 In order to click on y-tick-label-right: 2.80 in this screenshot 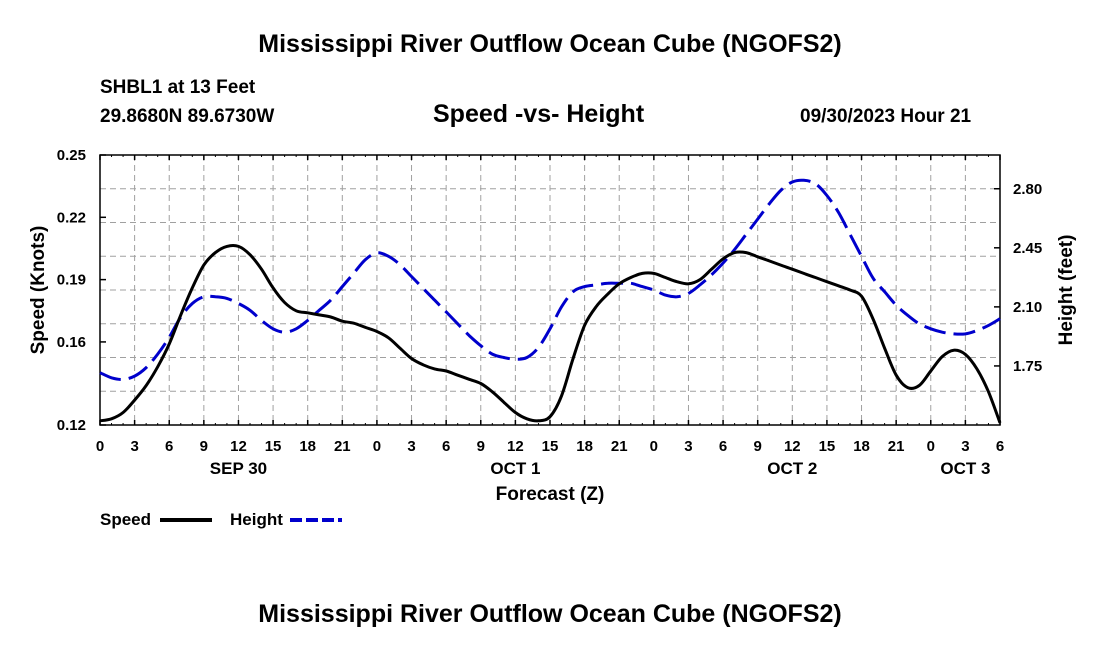, I will do `click(1027, 189)`.